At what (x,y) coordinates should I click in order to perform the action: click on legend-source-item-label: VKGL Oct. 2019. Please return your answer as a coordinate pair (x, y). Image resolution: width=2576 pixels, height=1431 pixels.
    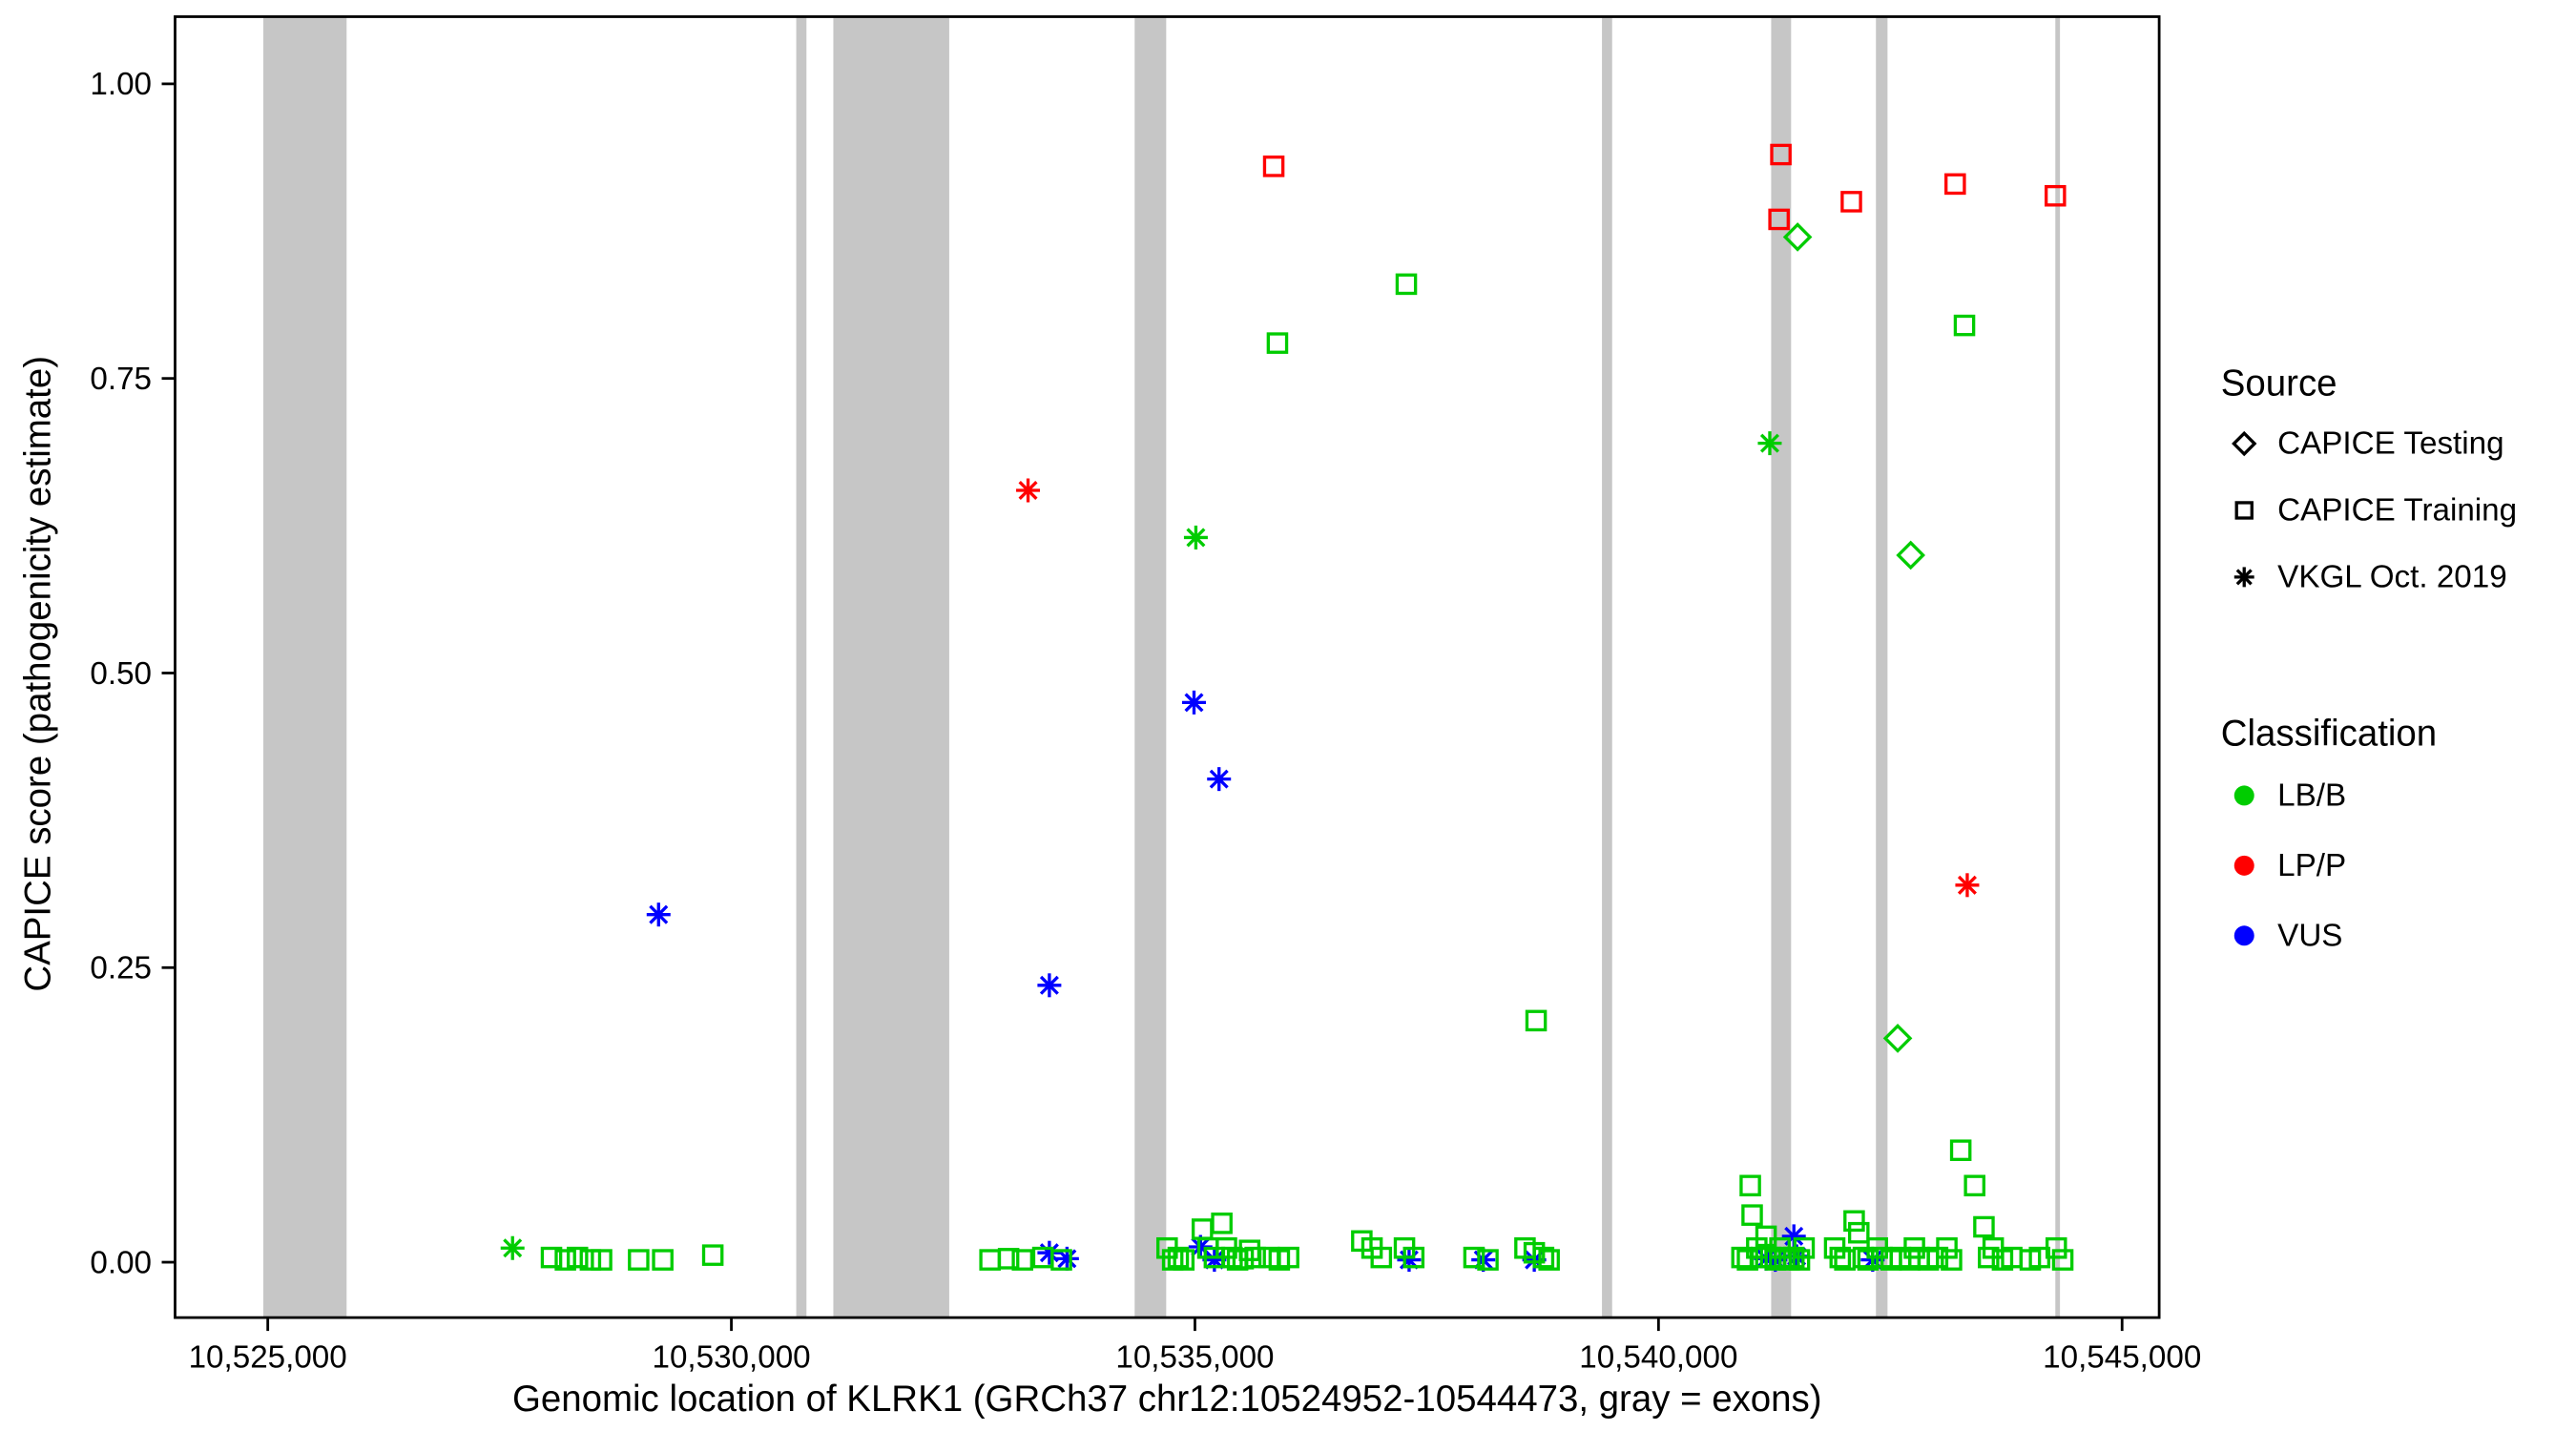
    Looking at the image, I should click on (2392, 577).